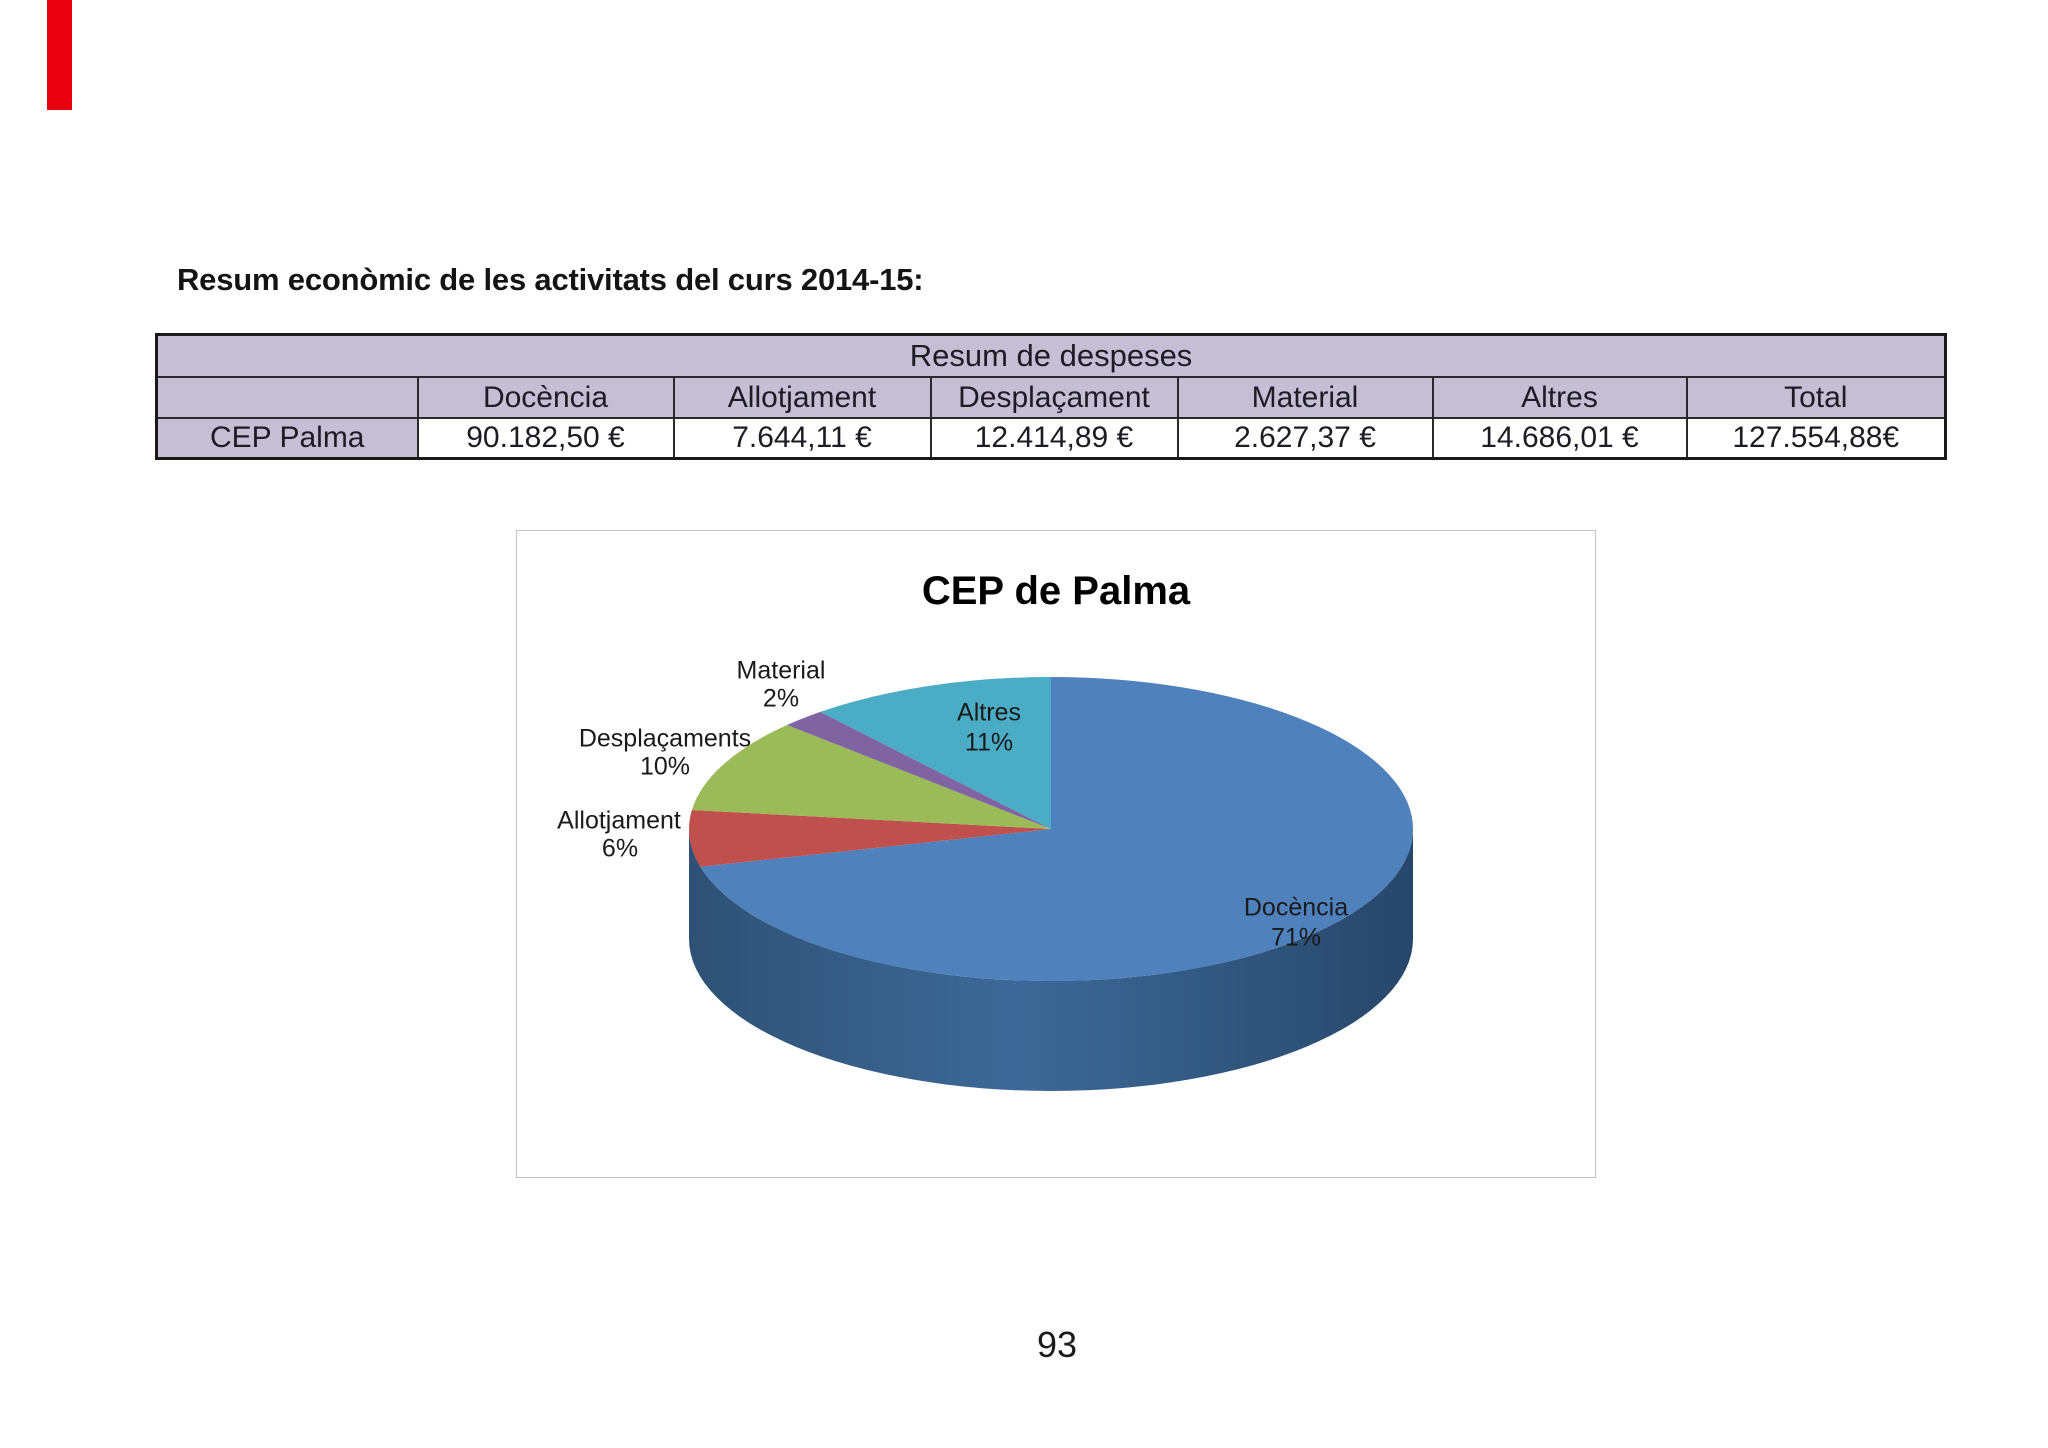 The height and width of the screenshot is (1448, 2048). What do you see at coordinates (781, 671) in the screenshot?
I see `slice-label-material: Material` at bounding box center [781, 671].